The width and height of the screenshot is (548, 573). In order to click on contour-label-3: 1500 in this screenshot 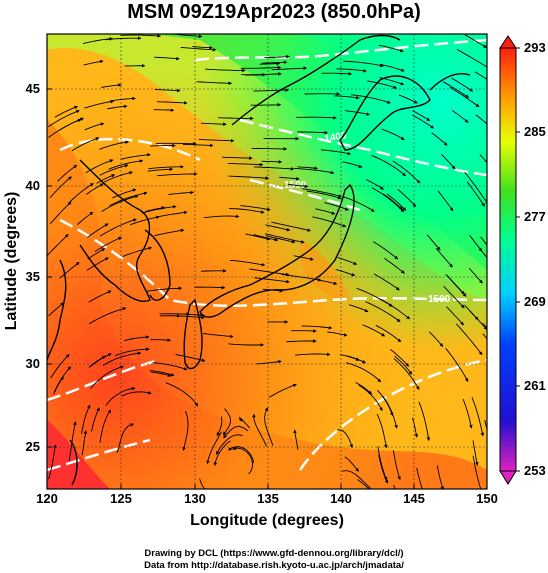, I will do `click(439, 299)`.